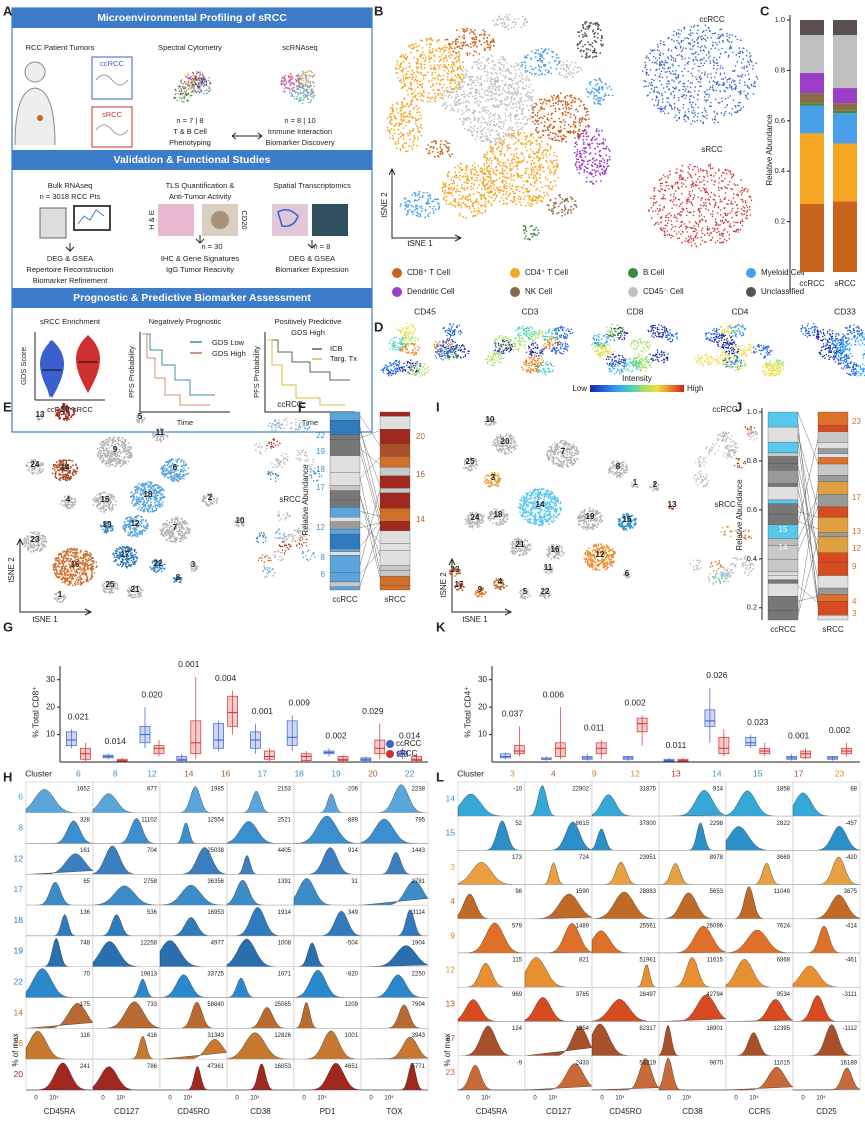 Image resolution: width=865 pixels, height=1135 pixels. What do you see at coordinates (518, 824) in the screenshot?
I see `mfi-value: 52` at bounding box center [518, 824].